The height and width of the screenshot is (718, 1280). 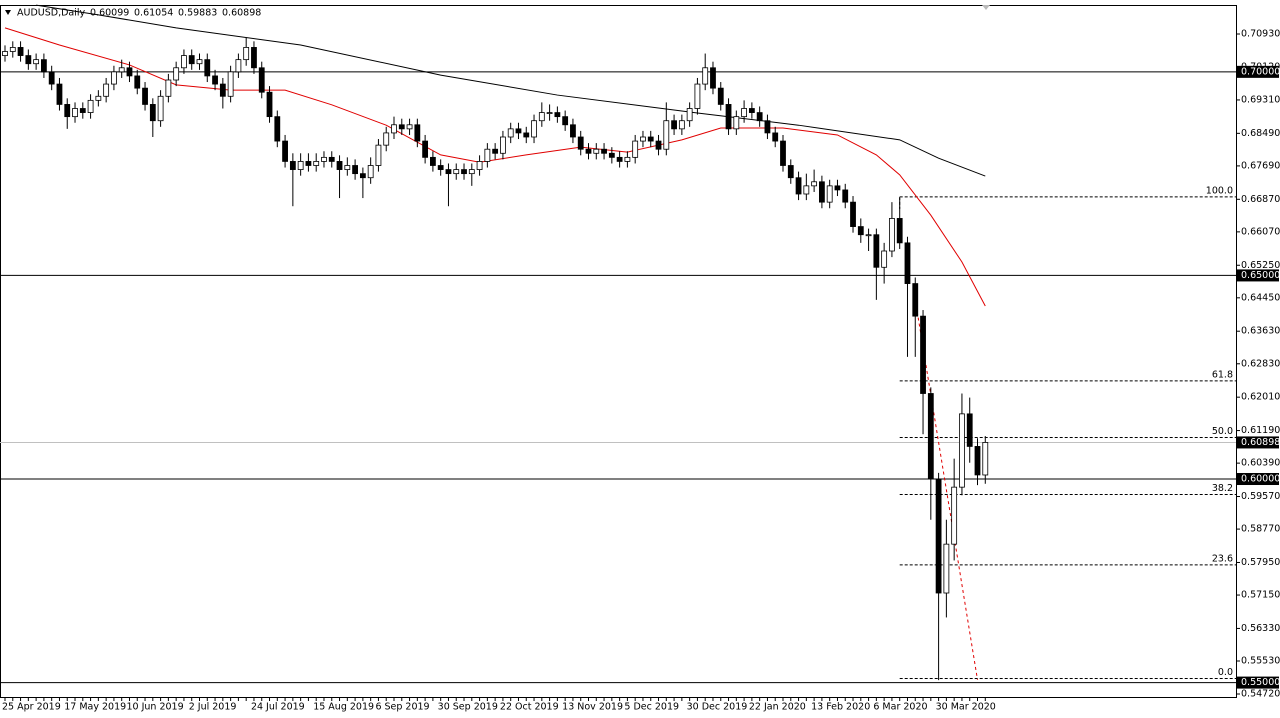 I want to click on x-tick-label: 6 Mar 2020, so click(x=900, y=707).